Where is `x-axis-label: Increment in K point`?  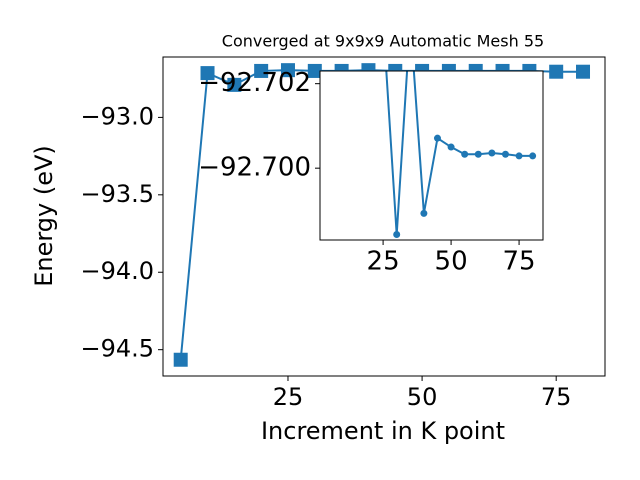 x-axis-label: Increment in K point is located at coordinates (383, 431).